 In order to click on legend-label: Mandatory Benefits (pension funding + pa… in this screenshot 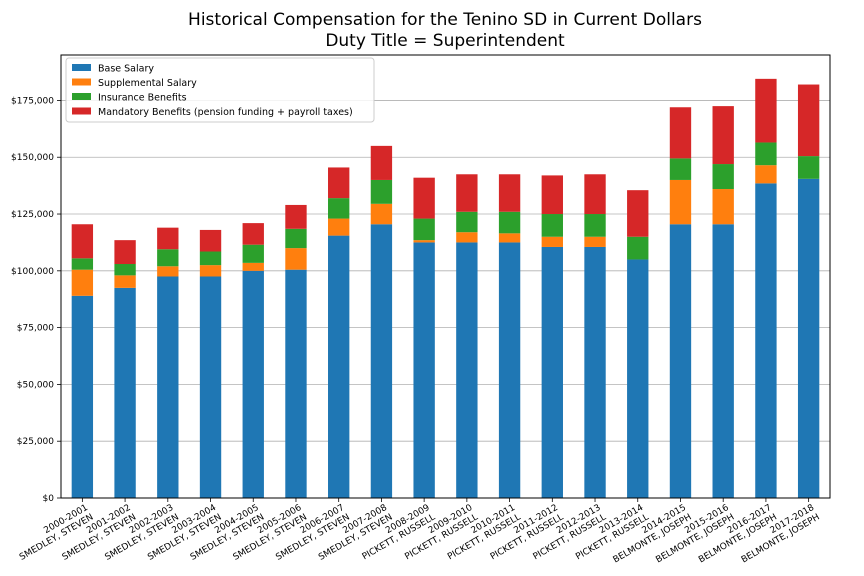, I will do `click(225, 112)`.